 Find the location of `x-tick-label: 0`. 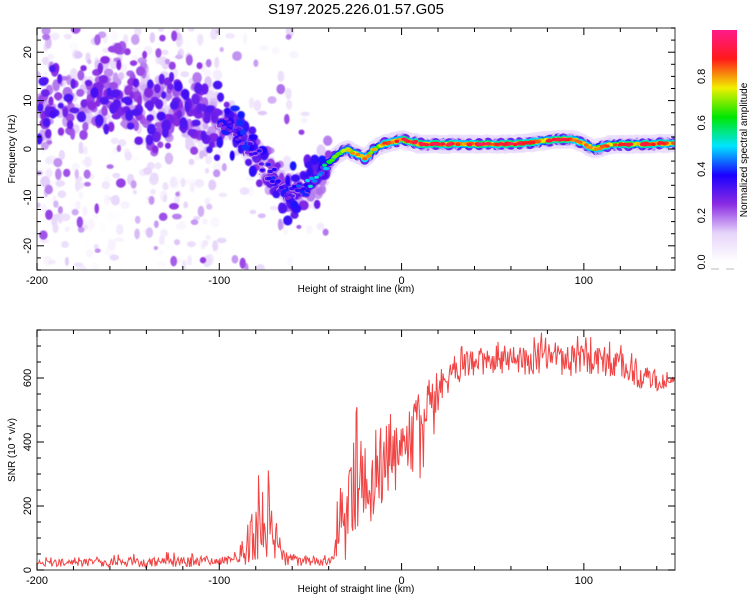

x-tick-label: 0 is located at coordinates (402, 581).